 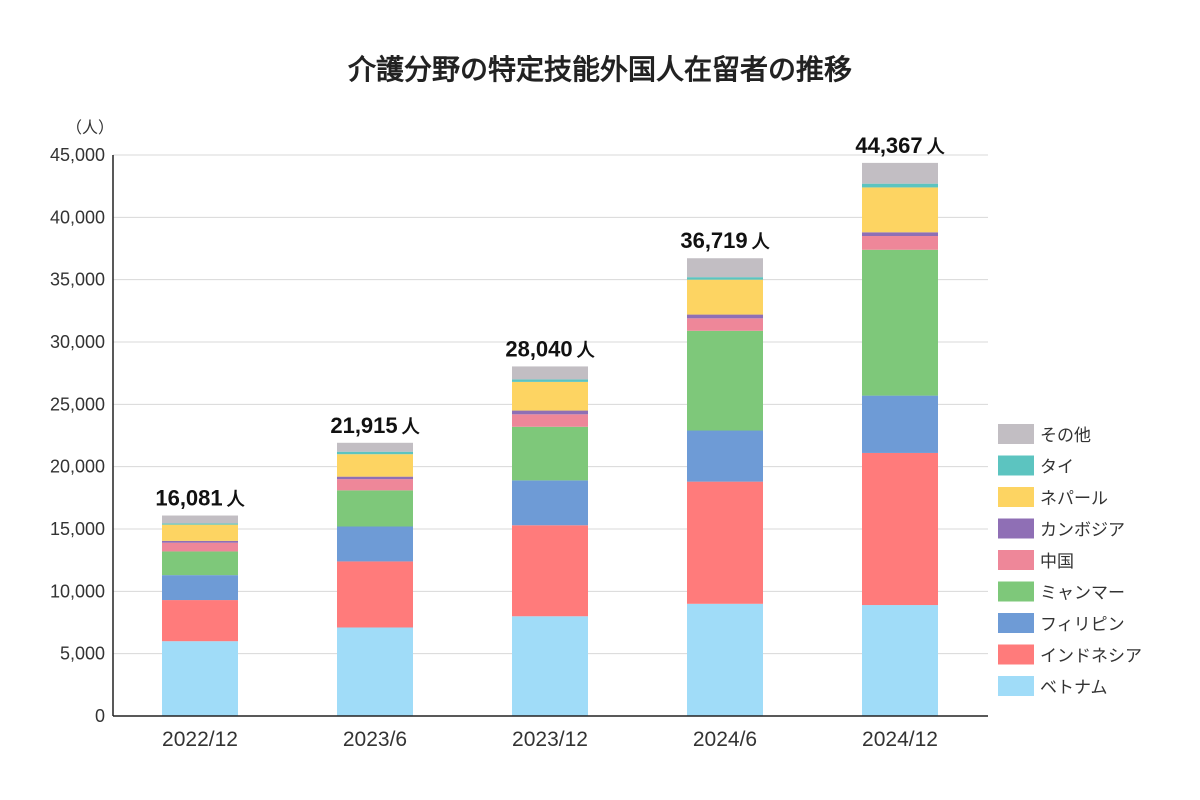 I want to click on y-unit-label: （人）, so click(x=90, y=127).